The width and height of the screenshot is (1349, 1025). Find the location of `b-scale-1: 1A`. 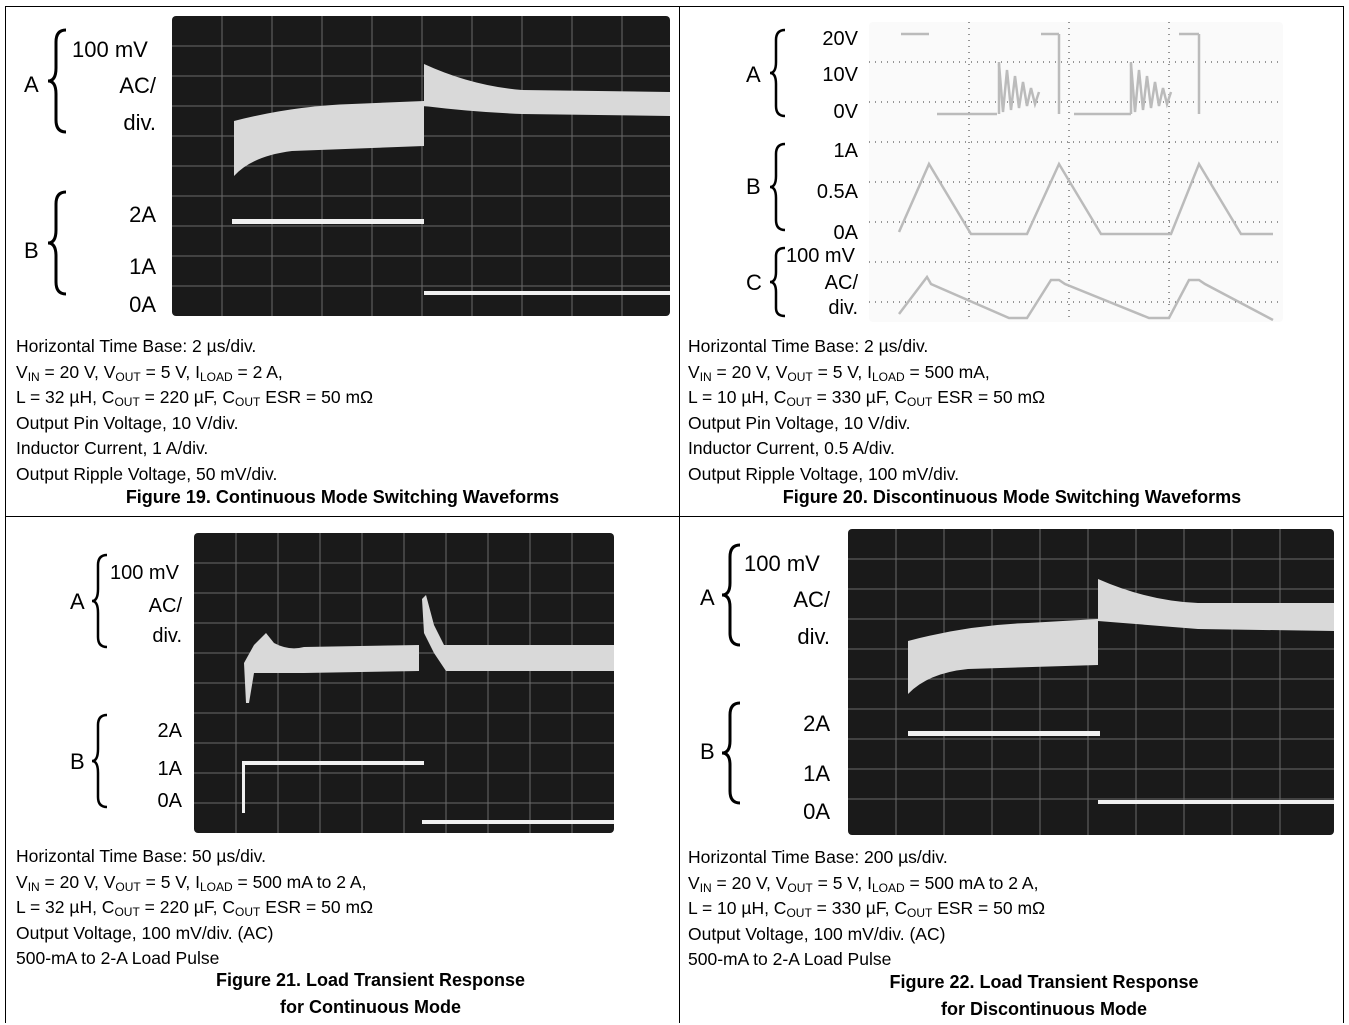

b-scale-1: 1A is located at coordinates (845, 151).